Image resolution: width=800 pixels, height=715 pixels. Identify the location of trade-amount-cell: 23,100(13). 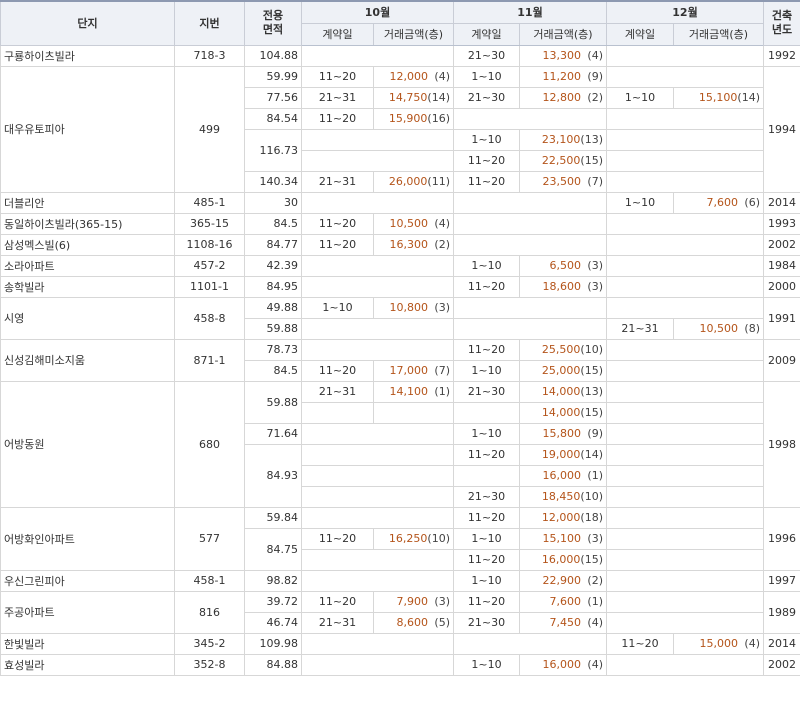
(563, 139).